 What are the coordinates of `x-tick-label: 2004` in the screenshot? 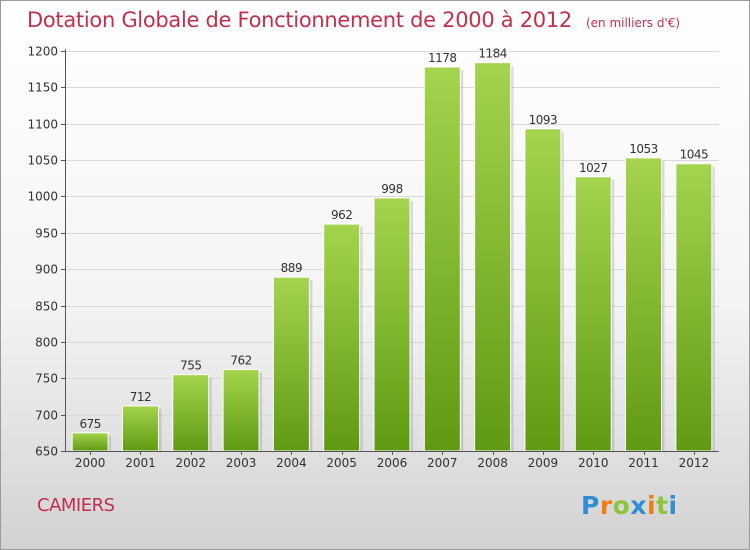 It's located at (291, 463).